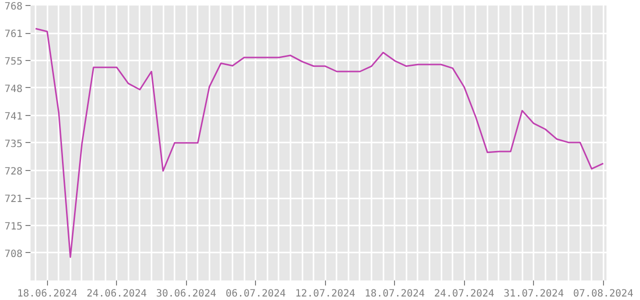 Image resolution: width=640 pixels, height=300 pixels. Describe the element at coordinates (13, 254) in the screenshot. I see `y-tick-label: 708` at that location.